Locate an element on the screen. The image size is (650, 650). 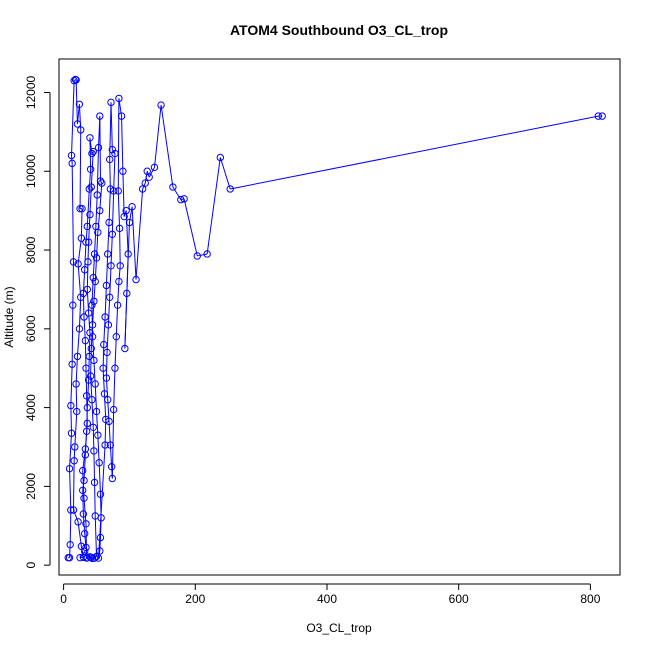
chart-title: ATOM4 Southbound O3_CL_trop is located at coordinates (339, 30).